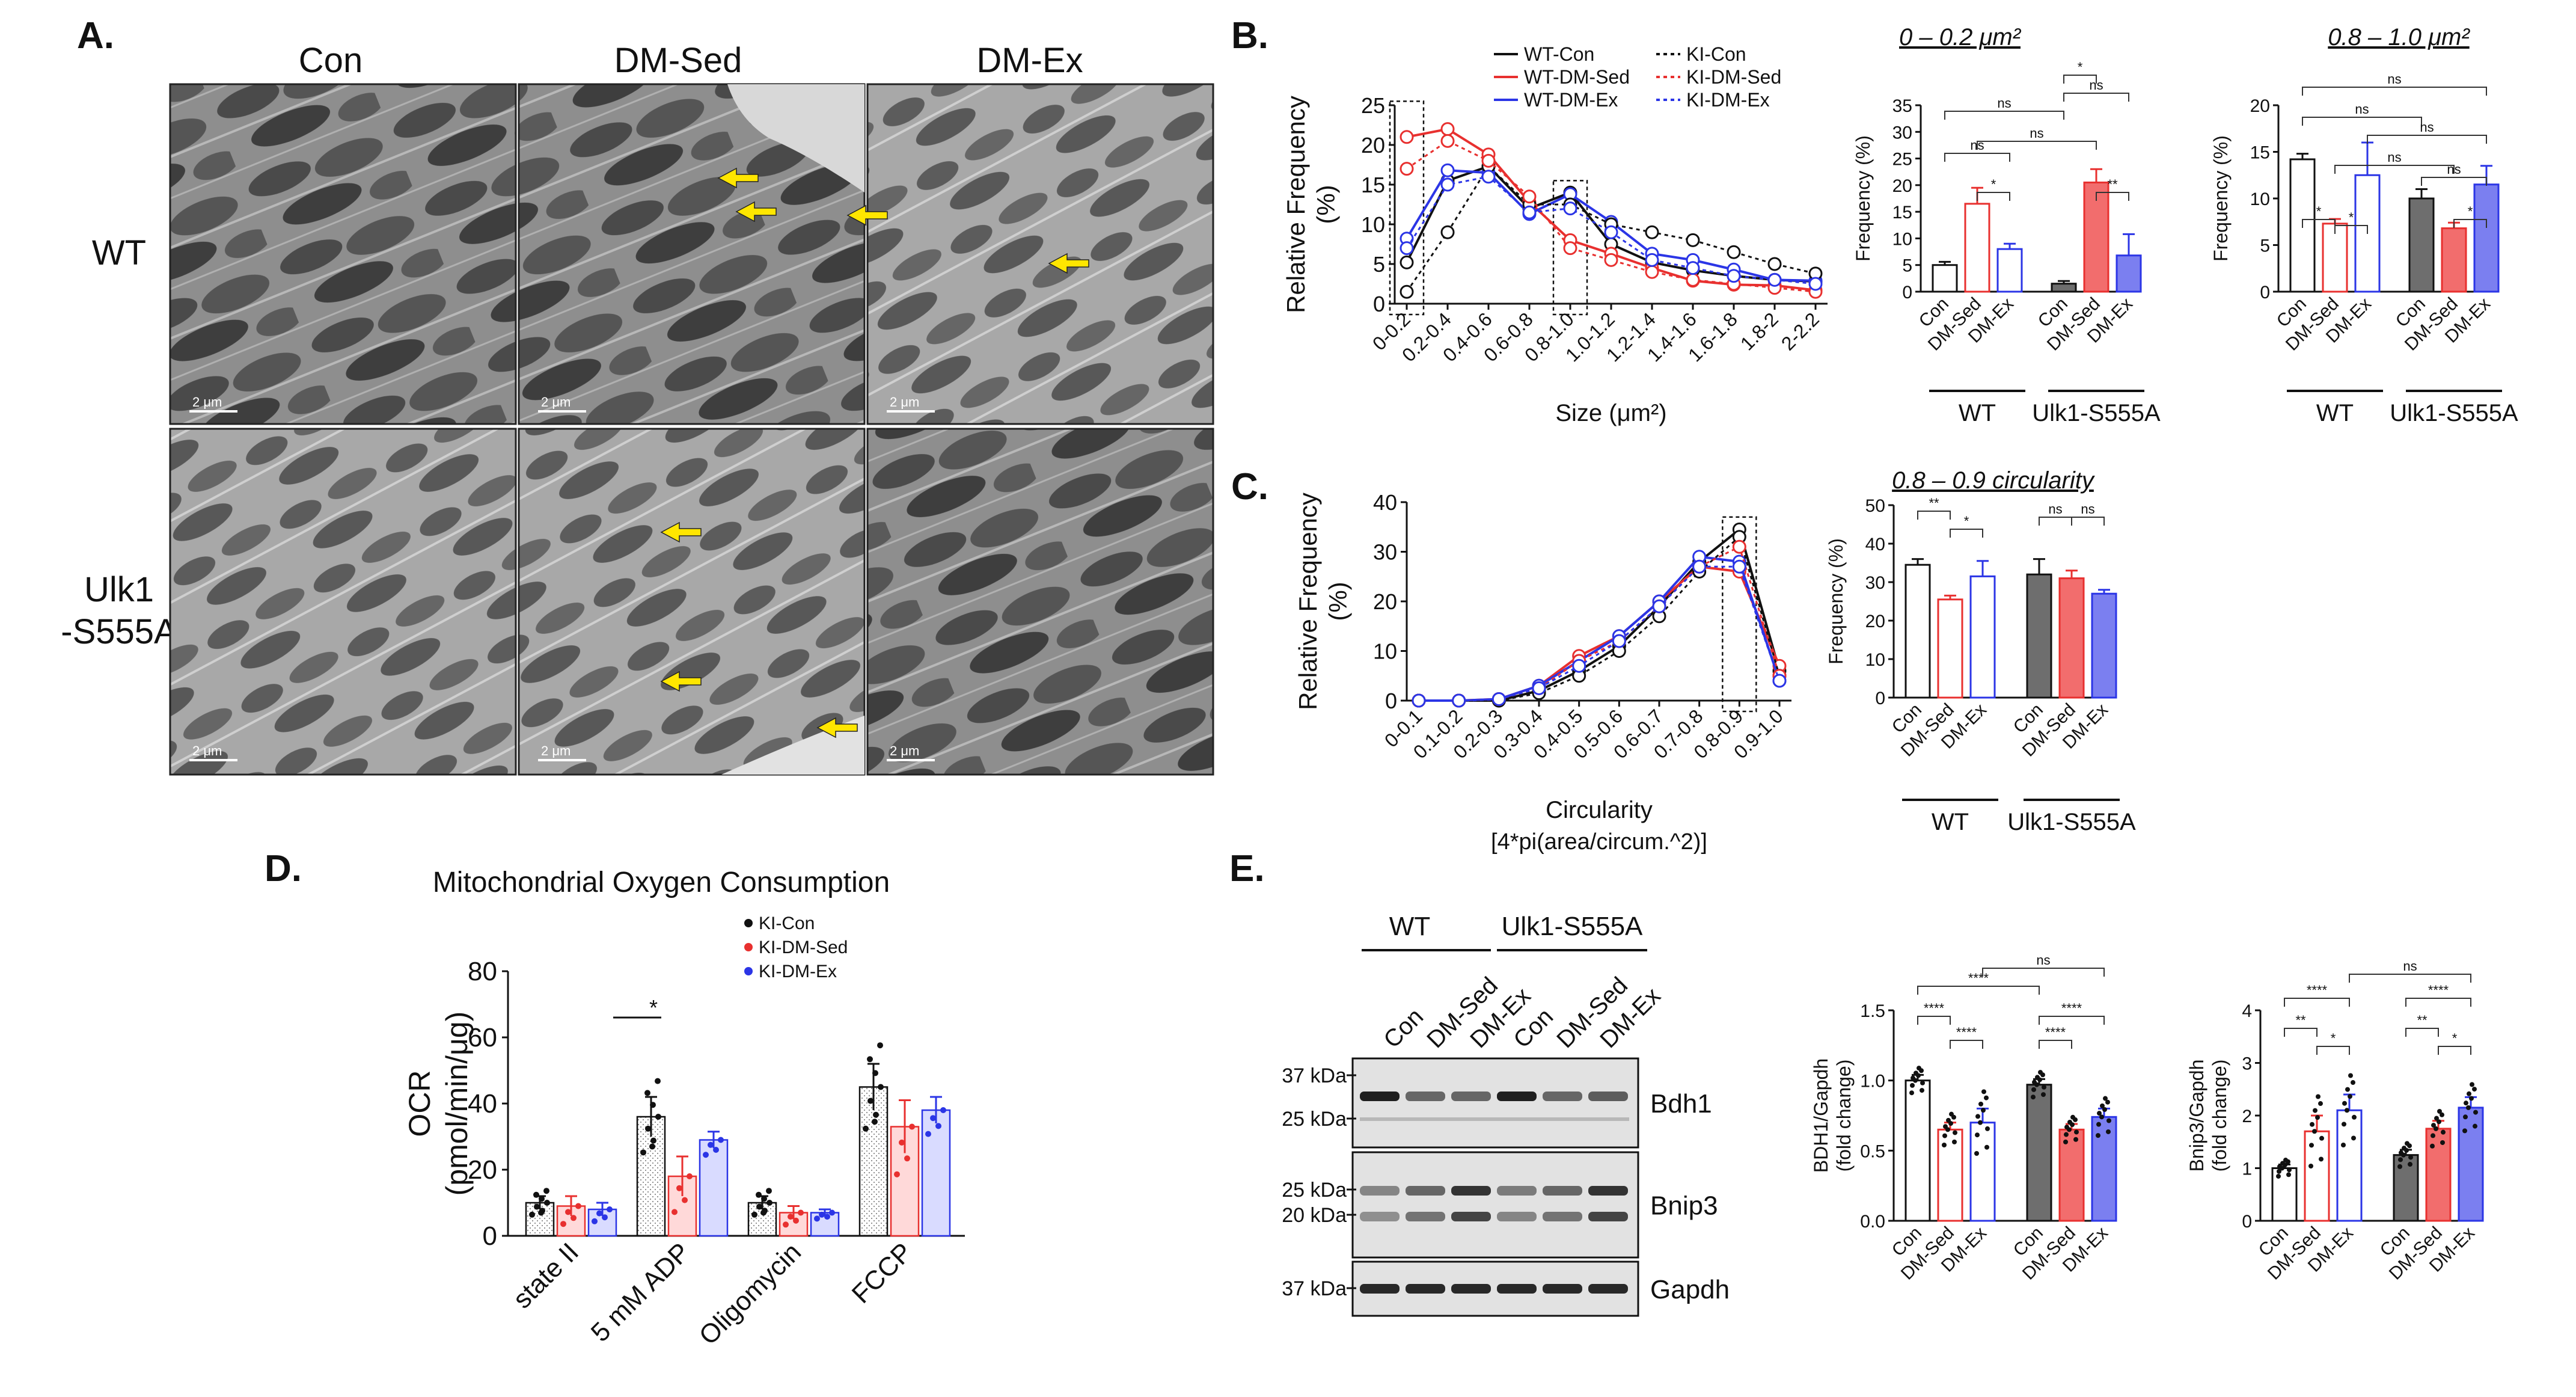  I want to click on y-axis-label: Frequency (%), so click(1863, 198).